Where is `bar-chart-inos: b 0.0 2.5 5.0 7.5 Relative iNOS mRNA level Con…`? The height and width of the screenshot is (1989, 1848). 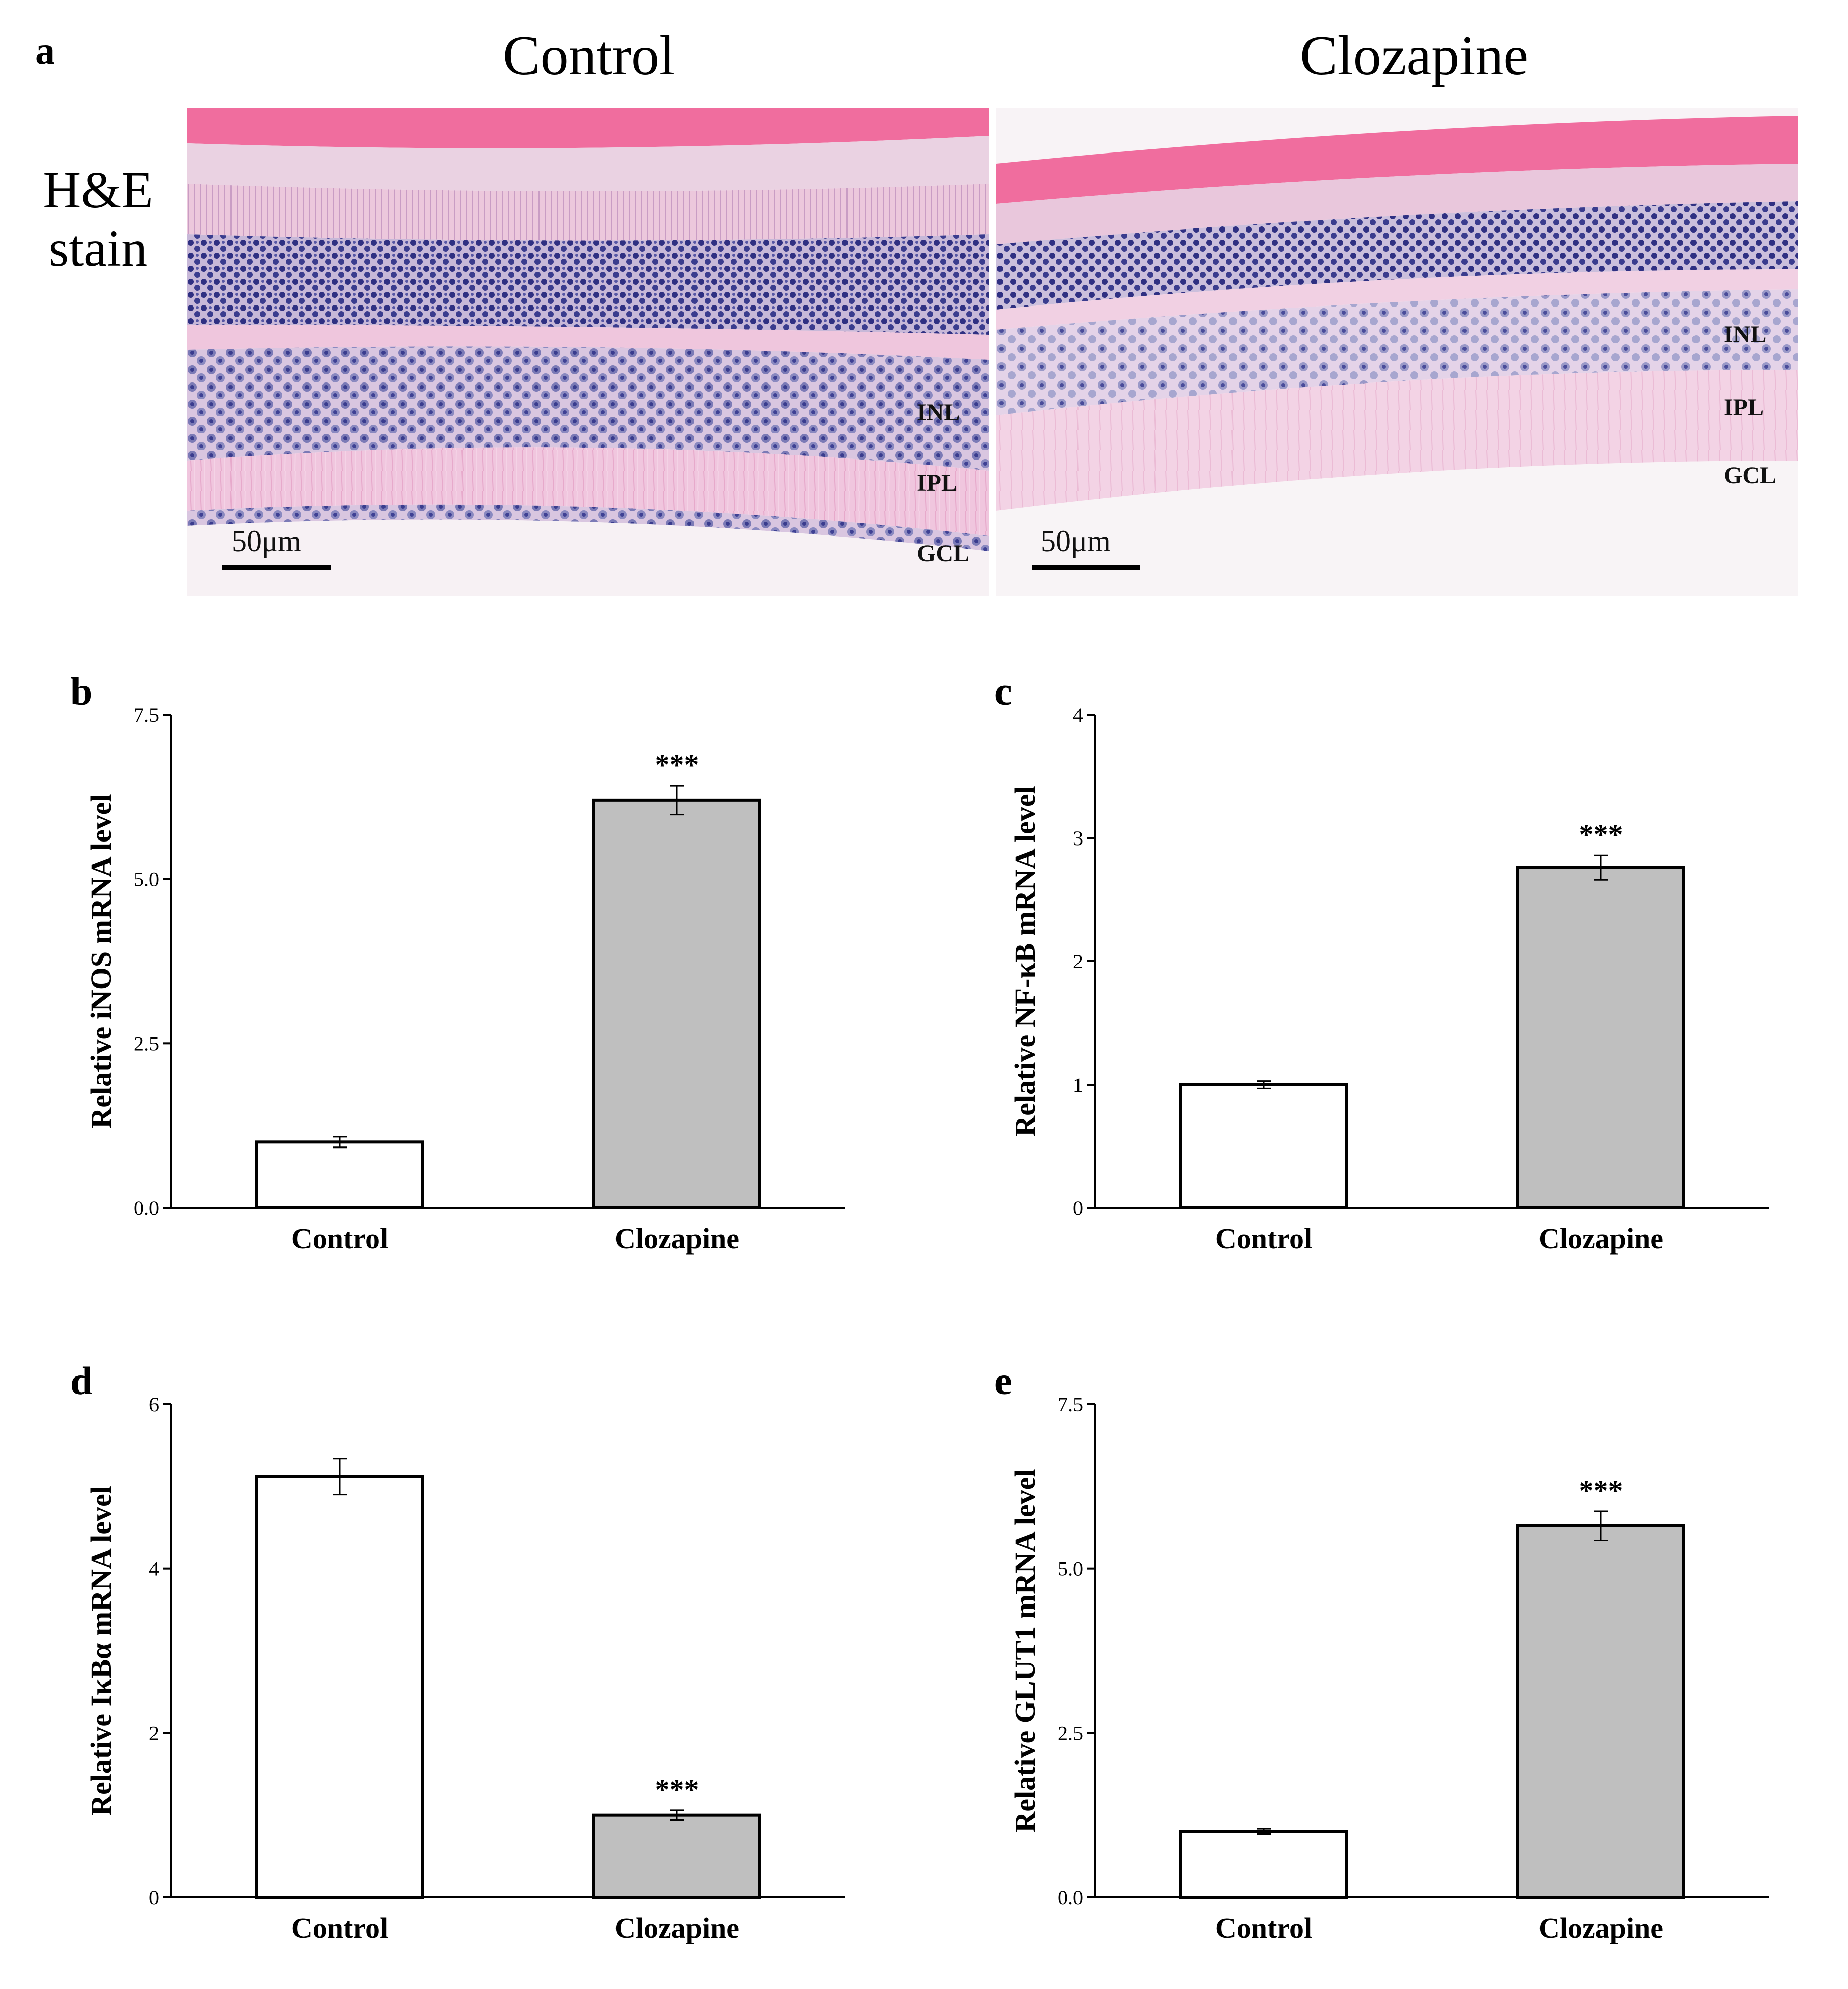
bar-chart-inos: b 0.0 2.5 5.0 7.5 Relative iNOS mRNA level Con… is located at coordinates (457, 964).